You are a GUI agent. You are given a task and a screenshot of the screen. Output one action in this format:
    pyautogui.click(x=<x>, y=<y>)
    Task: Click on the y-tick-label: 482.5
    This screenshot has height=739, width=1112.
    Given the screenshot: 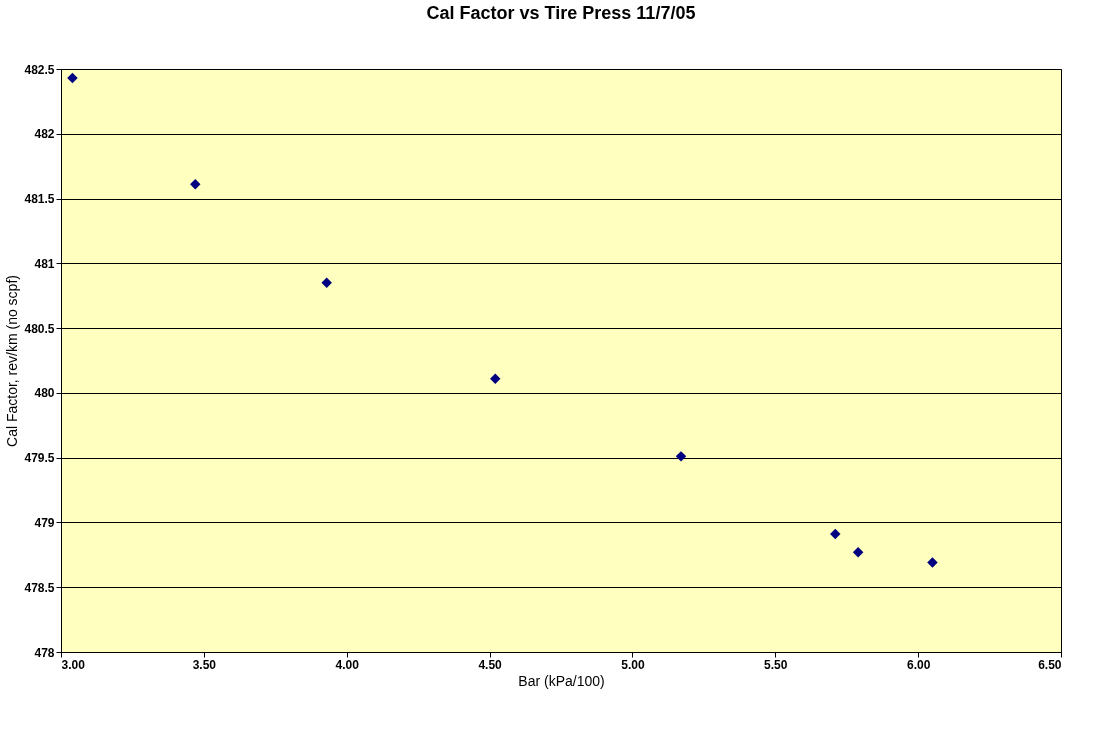 What is the action you would take?
    pyautogui.click(x=39, y=69)
    